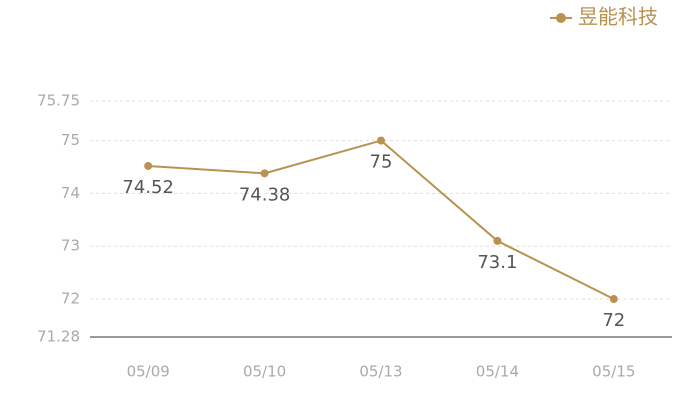  What do you see at coordinates (613, 372) in the screenshot?
I see `x-tick-label: 05/15` at bounding box center [613, 372].